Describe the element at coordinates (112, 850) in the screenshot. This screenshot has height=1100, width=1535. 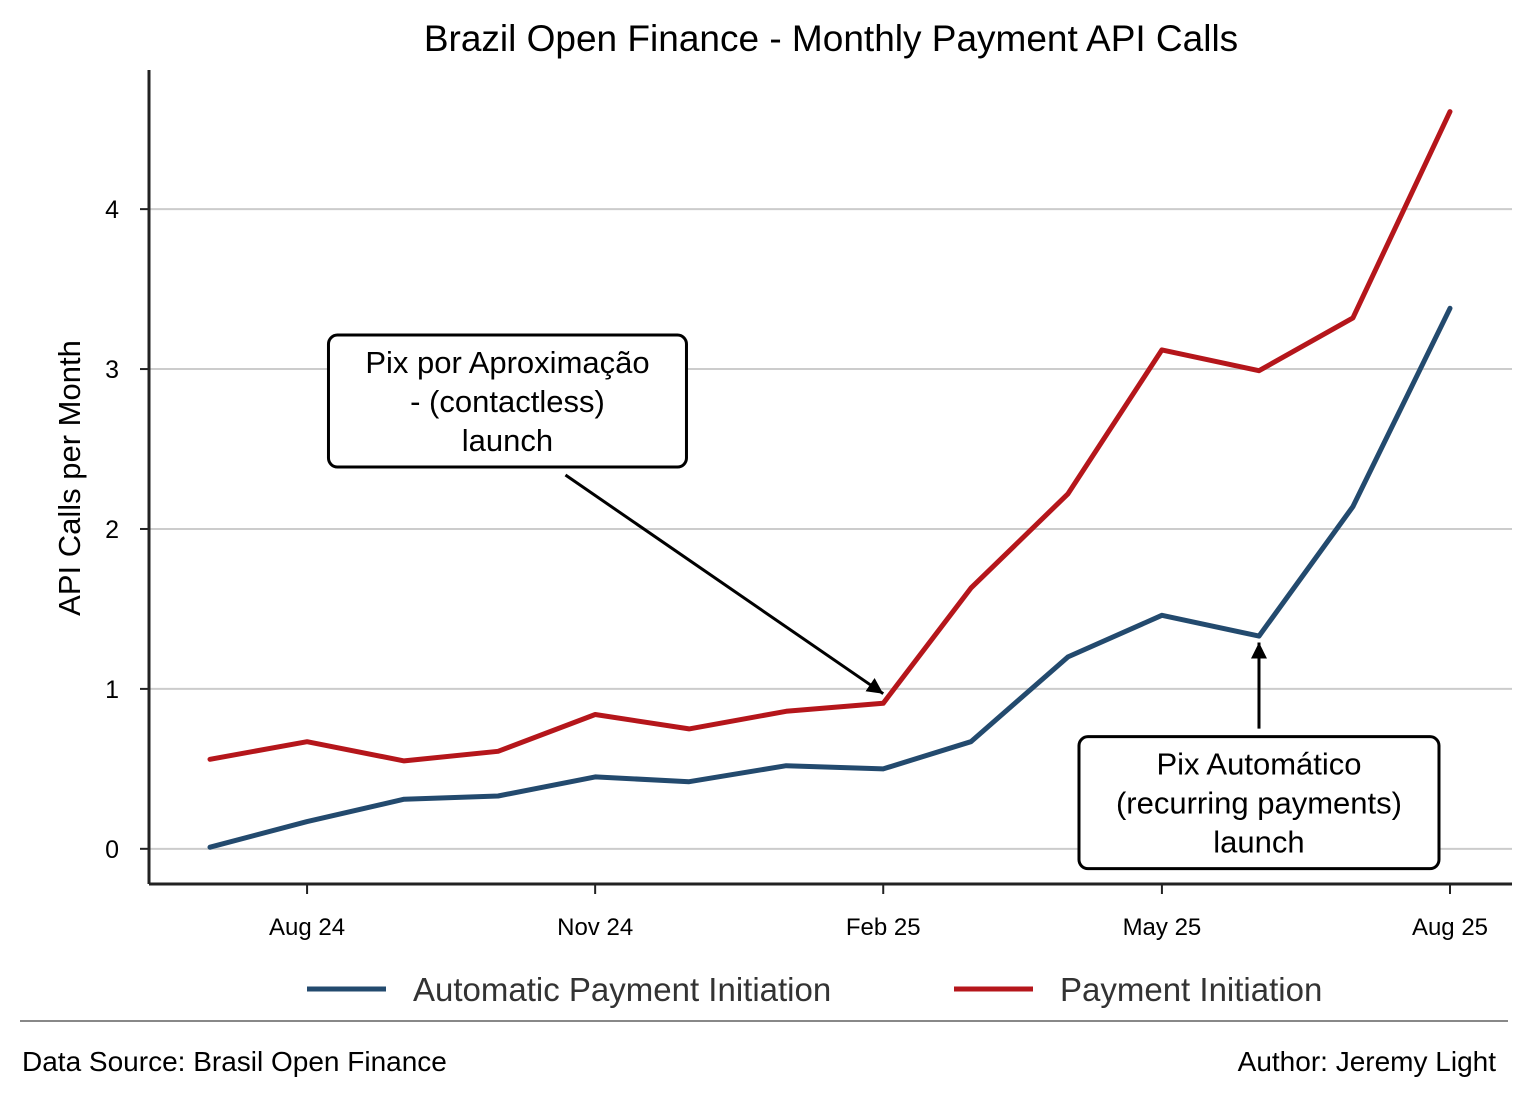
I see `y-tick-label: 0` at that location.